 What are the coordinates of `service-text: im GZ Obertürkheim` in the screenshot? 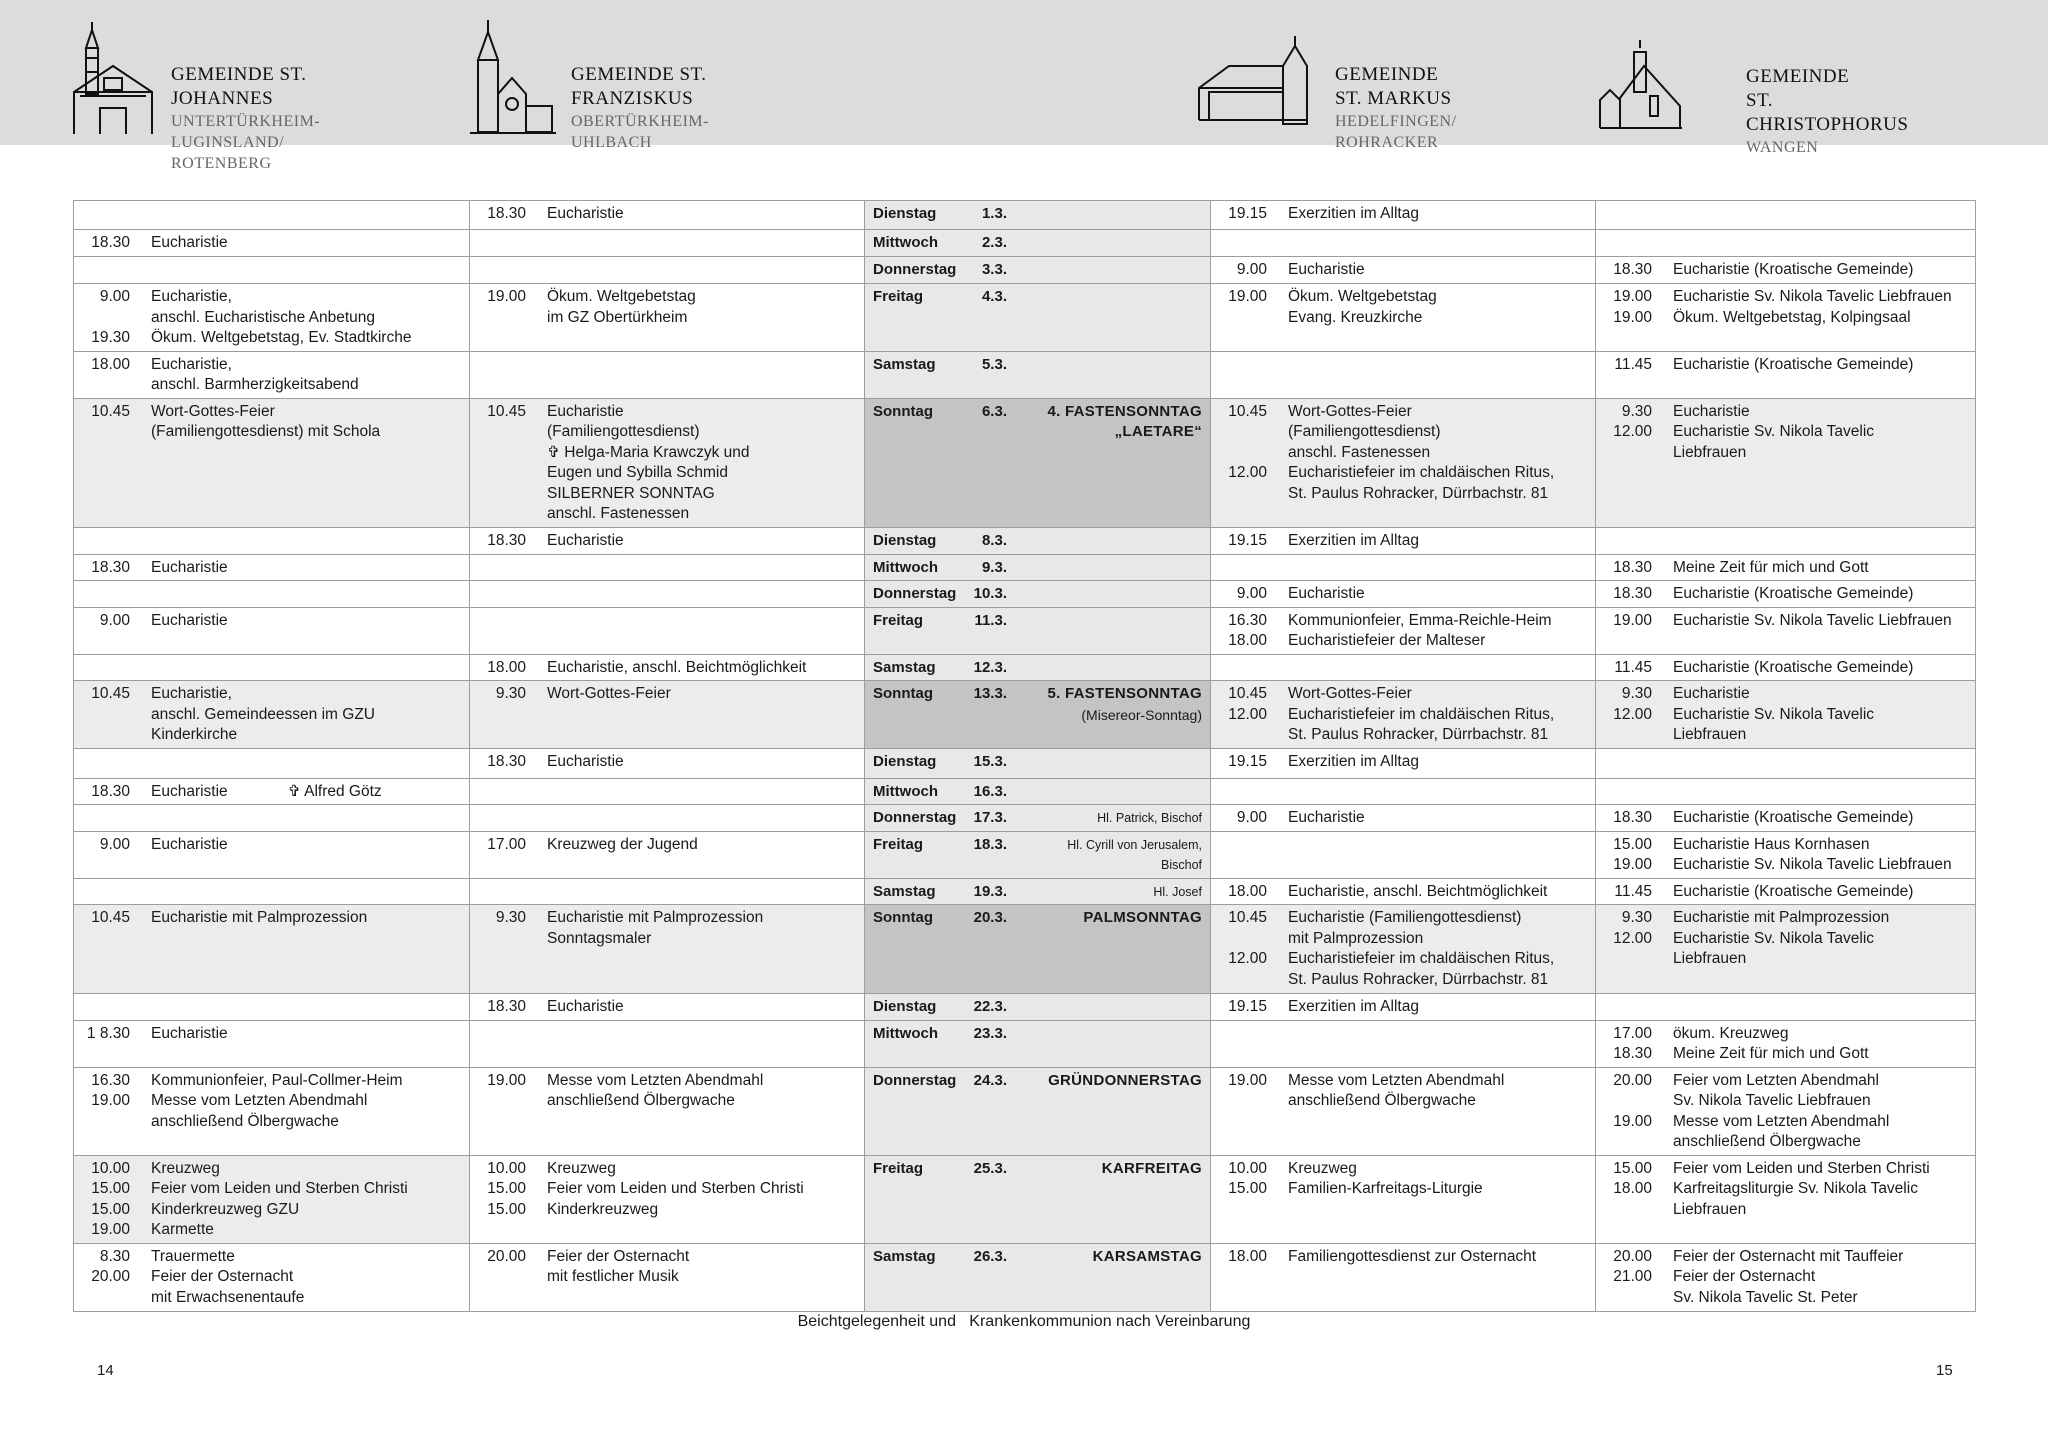 It's located at (617, 317).